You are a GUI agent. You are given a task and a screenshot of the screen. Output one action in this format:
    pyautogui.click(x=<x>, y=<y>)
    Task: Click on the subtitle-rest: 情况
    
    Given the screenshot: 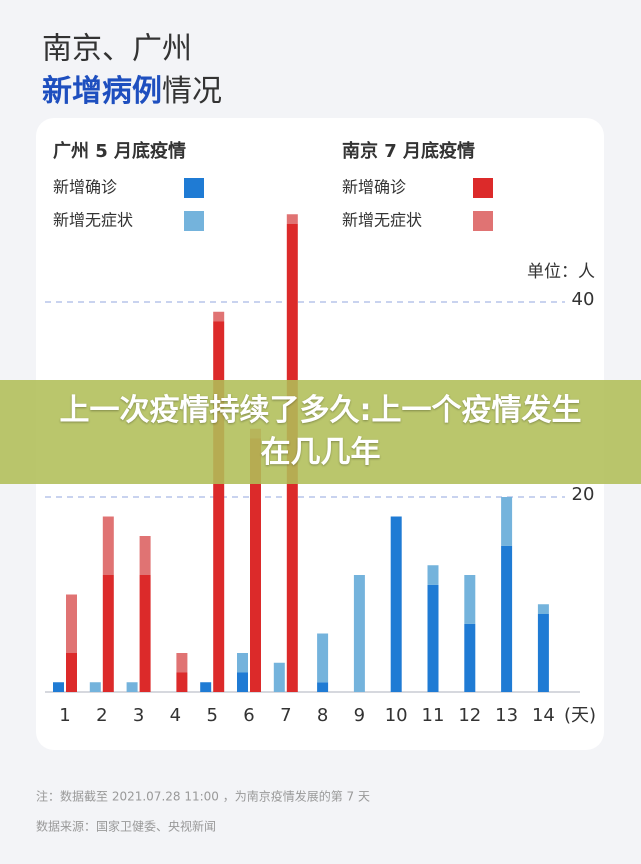 What is the action you would take?
    pyautogui.click(x=192, y=91)
    